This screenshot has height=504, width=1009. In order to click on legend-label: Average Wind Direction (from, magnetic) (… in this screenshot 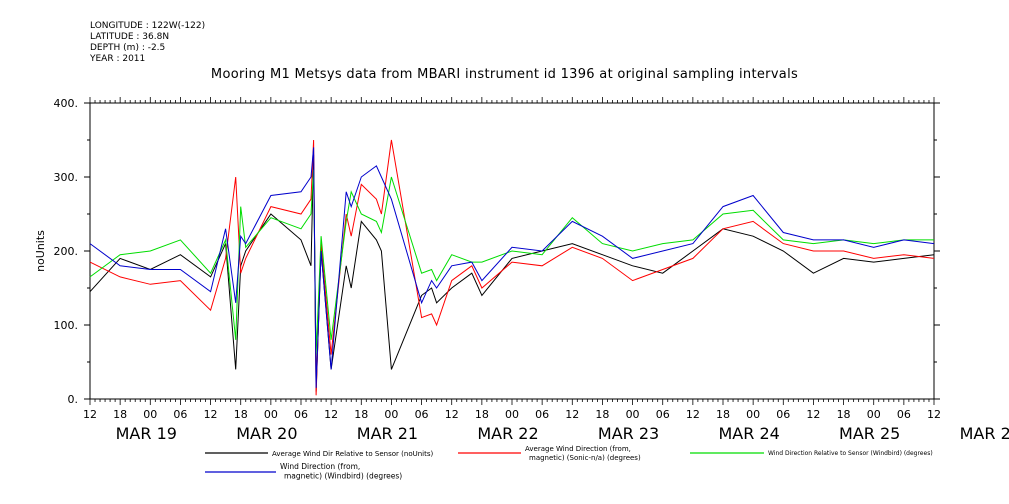, I will do `click(583, 453)`.